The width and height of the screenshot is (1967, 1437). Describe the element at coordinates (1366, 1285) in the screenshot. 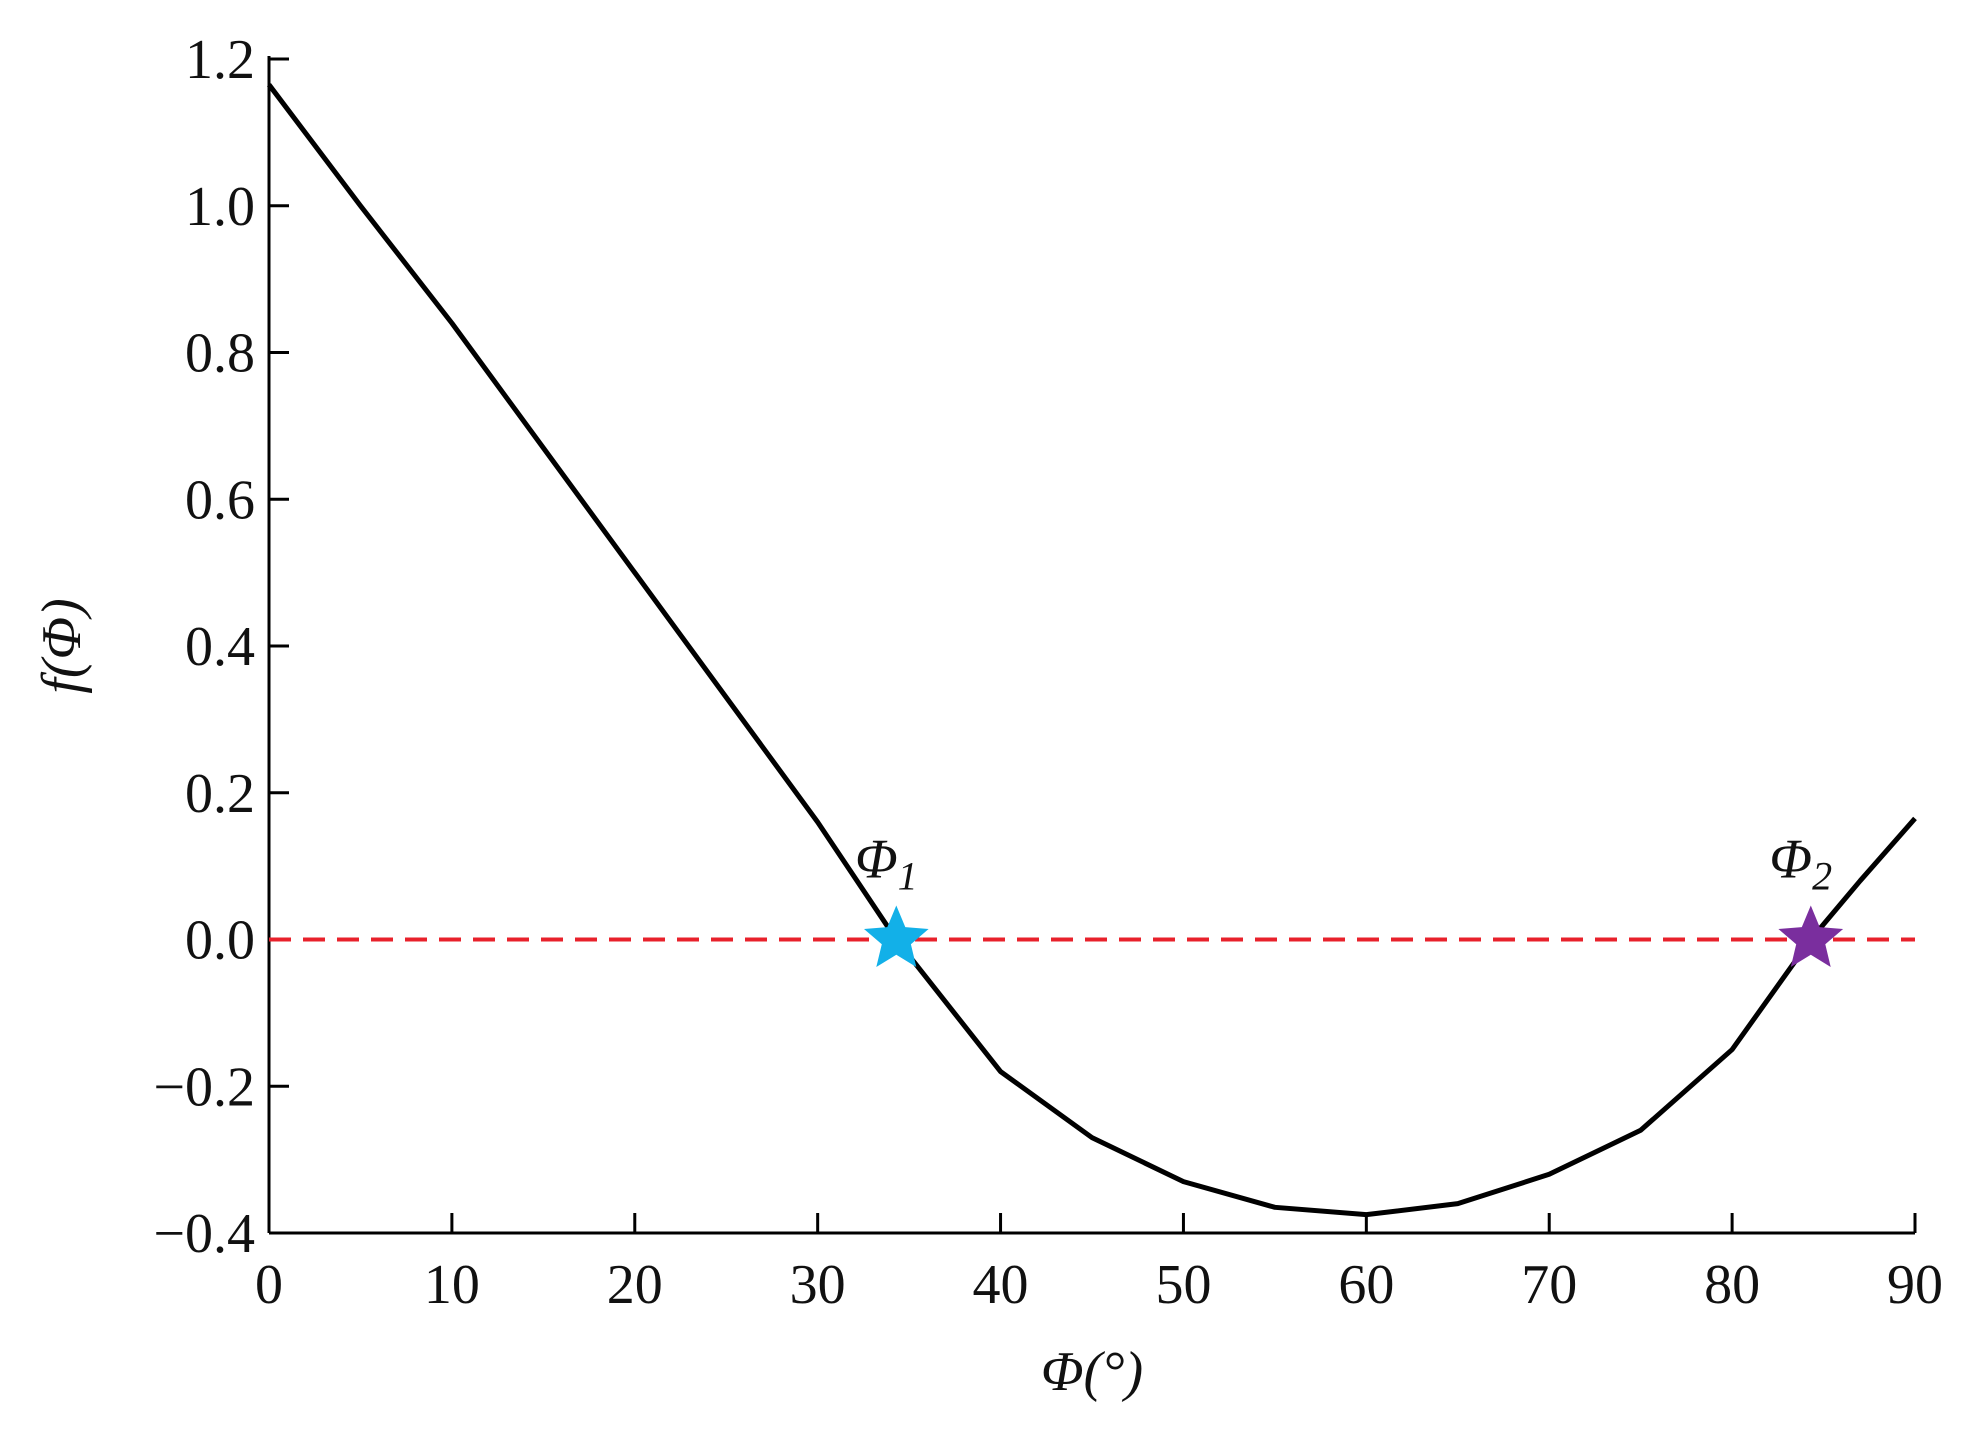

I see `x-tick-label: 60` at that location.